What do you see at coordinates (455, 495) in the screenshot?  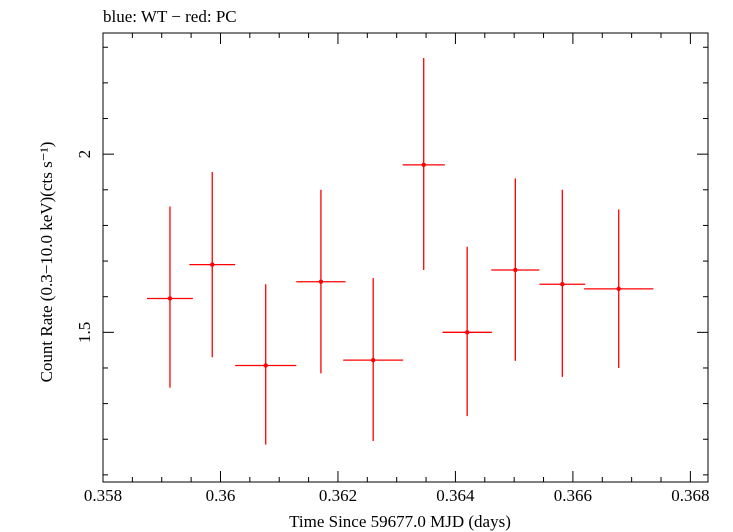 I see `x-tick-label: 0.364` at bounding box center [455, 495].